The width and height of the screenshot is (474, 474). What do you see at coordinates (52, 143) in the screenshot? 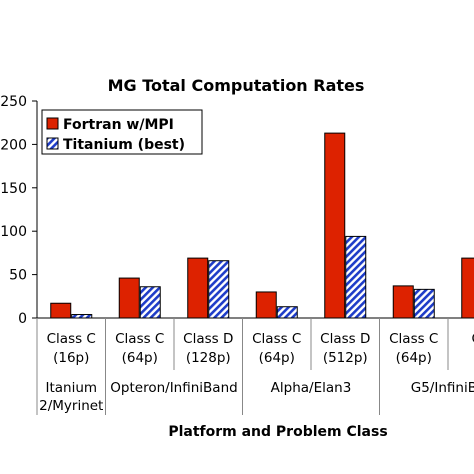
I see `legend-swatch-titanium-best` at bounding box center [52, 143].